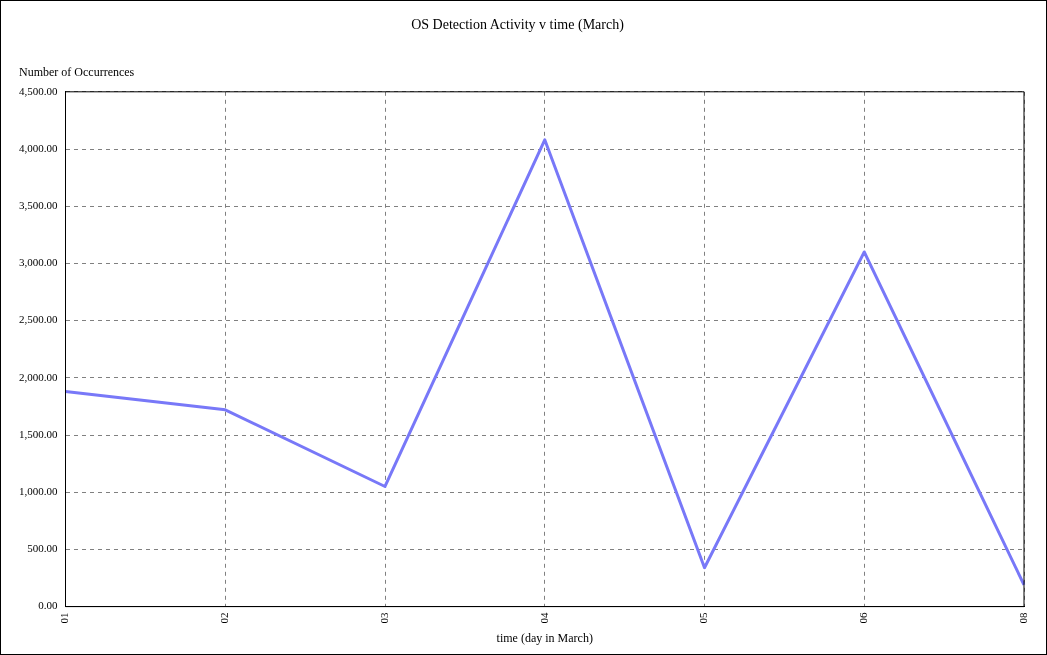 The height and width of the screenshot is (655, 1047). I want to click on y-tick-label: 3,000.00, so click(38, 262).